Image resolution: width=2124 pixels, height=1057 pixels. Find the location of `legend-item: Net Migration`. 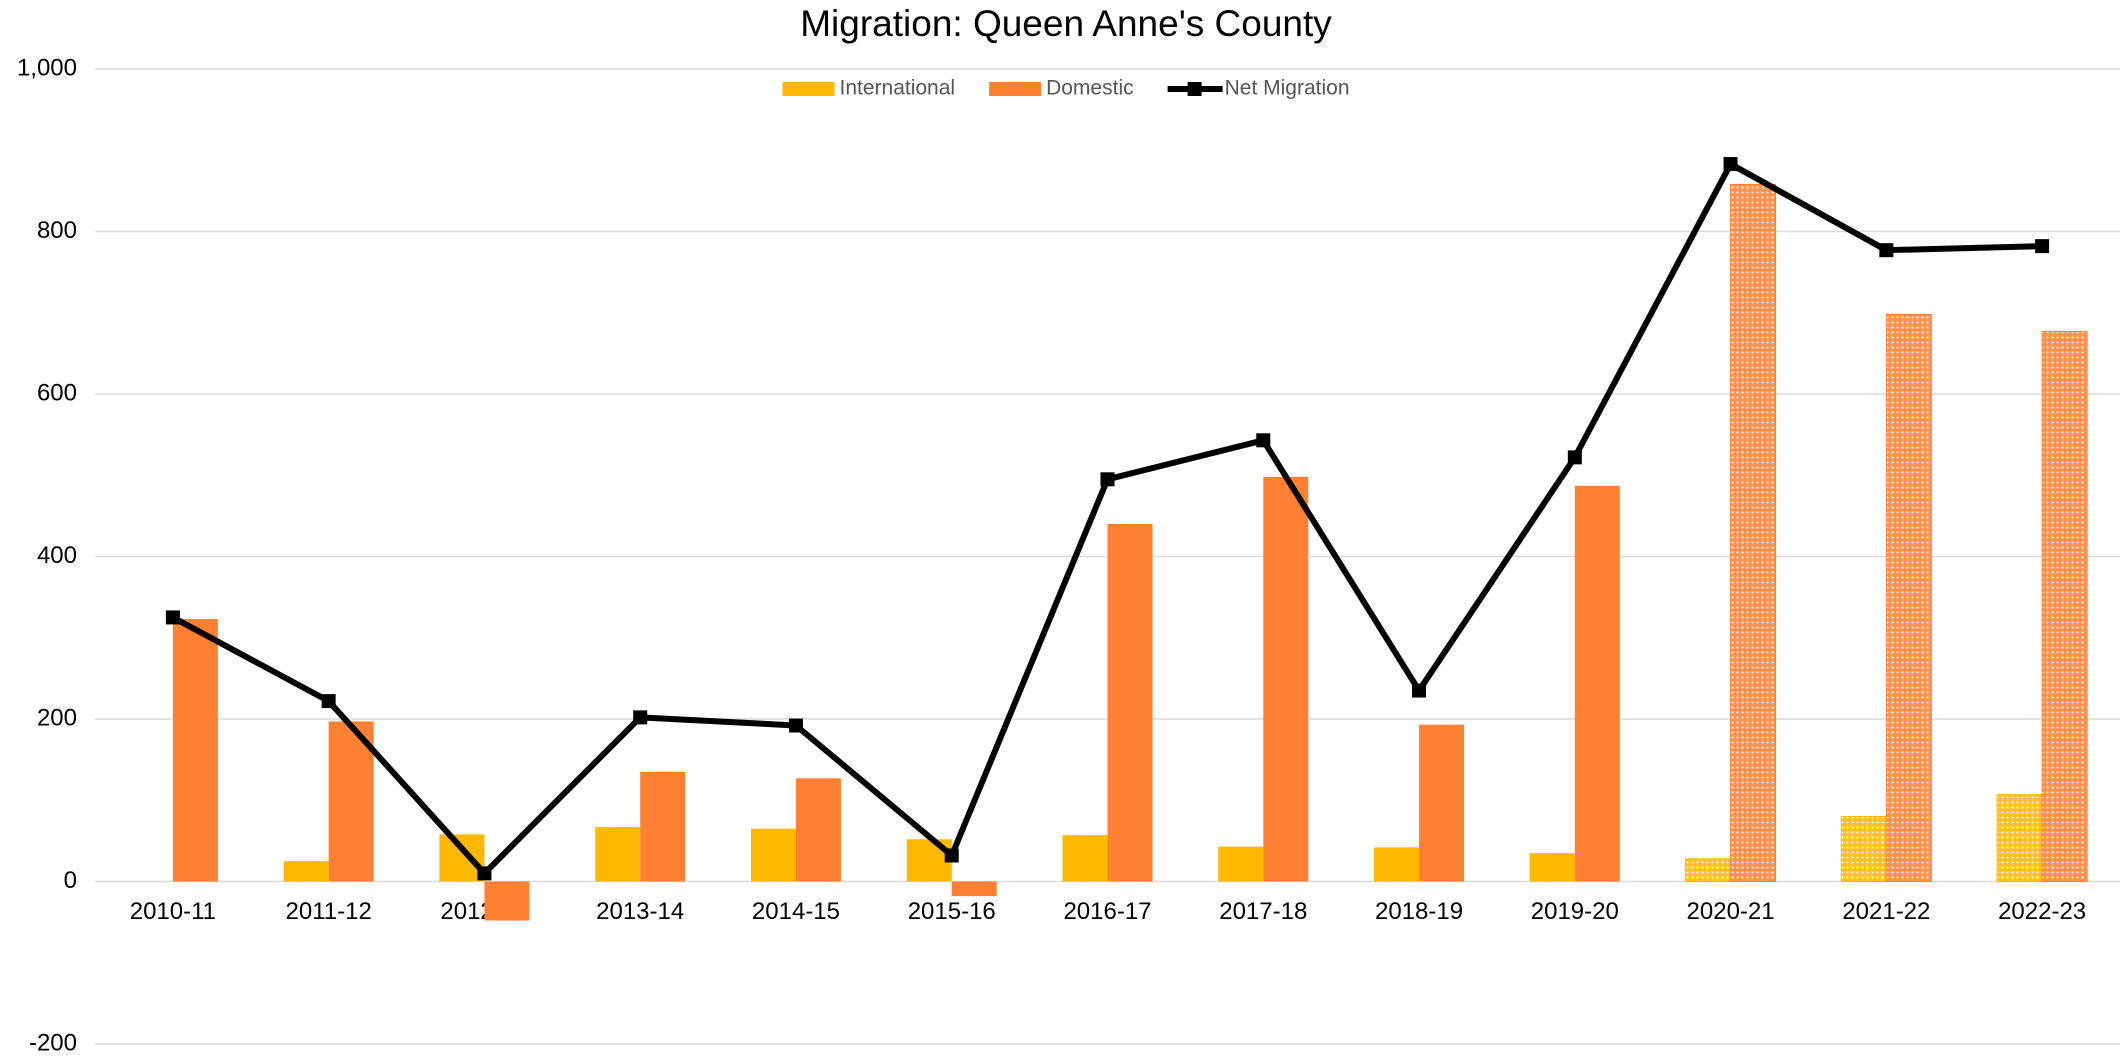

legend-item: Net Migration is located at coordinates (1258, 88).